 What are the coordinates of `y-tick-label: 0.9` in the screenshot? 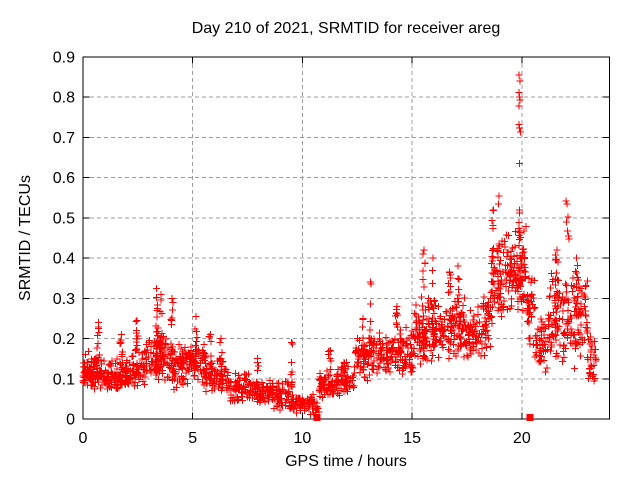 It's located at (64, 58).